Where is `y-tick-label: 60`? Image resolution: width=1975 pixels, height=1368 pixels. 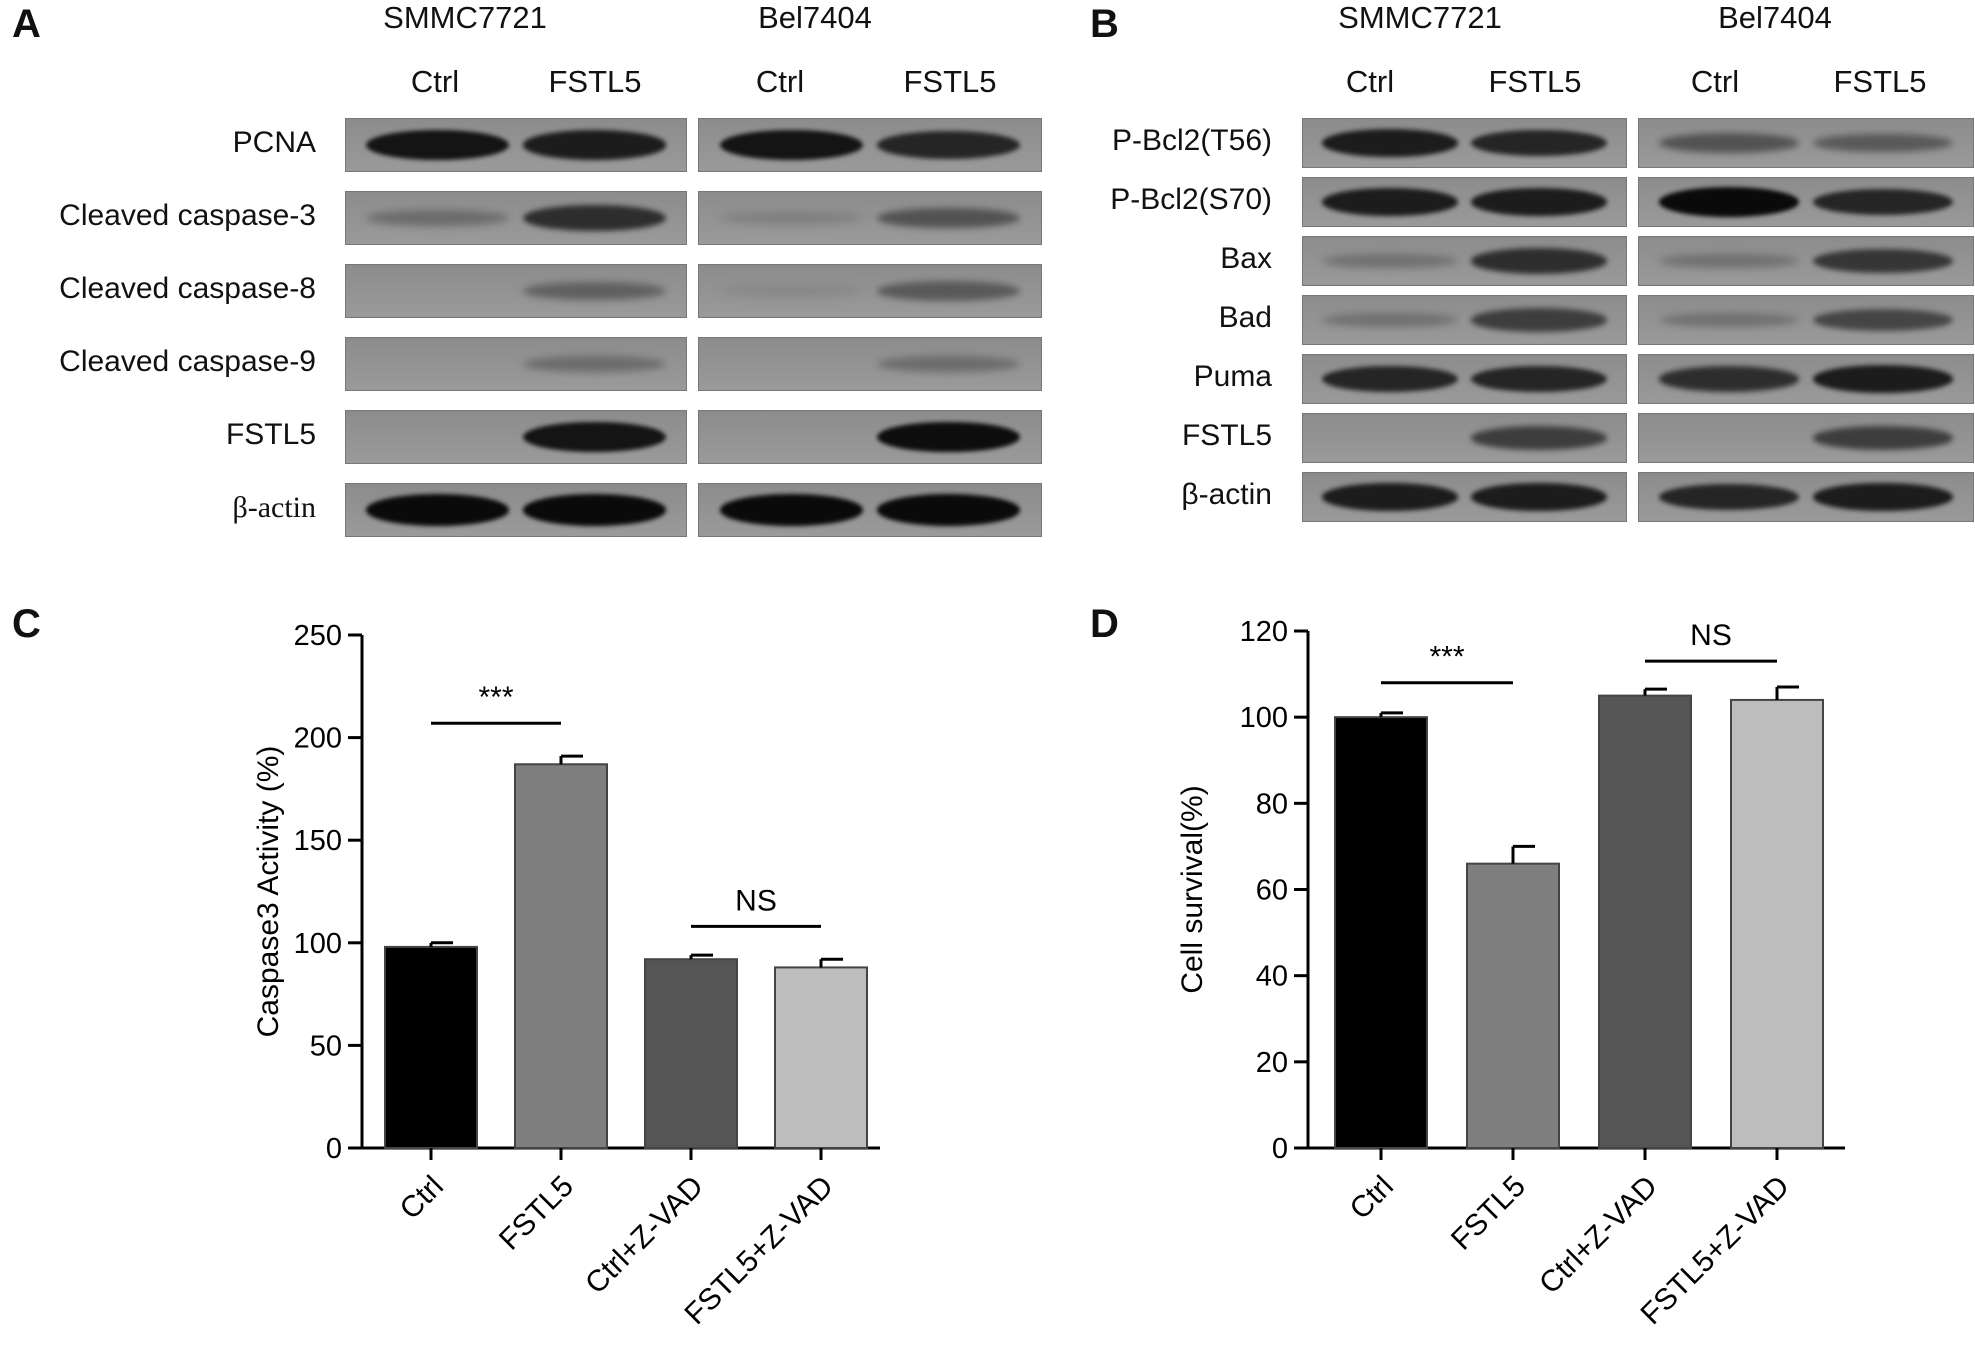
y-tick-label: 60 is located at coordinates (1272, 891).